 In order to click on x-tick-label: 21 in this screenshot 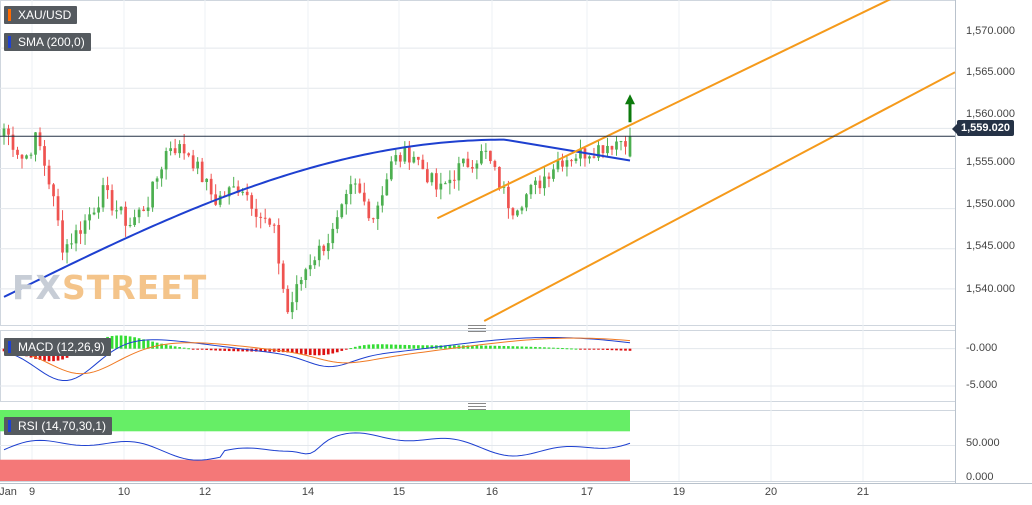, I will do `click(863, 492)`.